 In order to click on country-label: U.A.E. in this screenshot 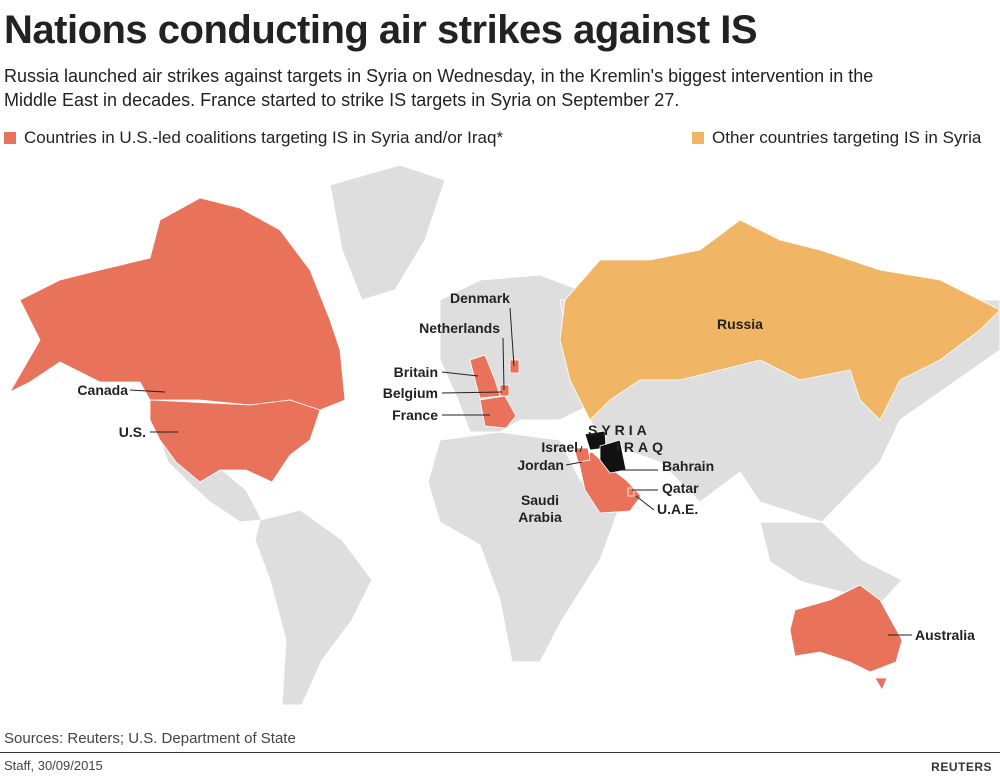, I will do `click(678, 509)`.